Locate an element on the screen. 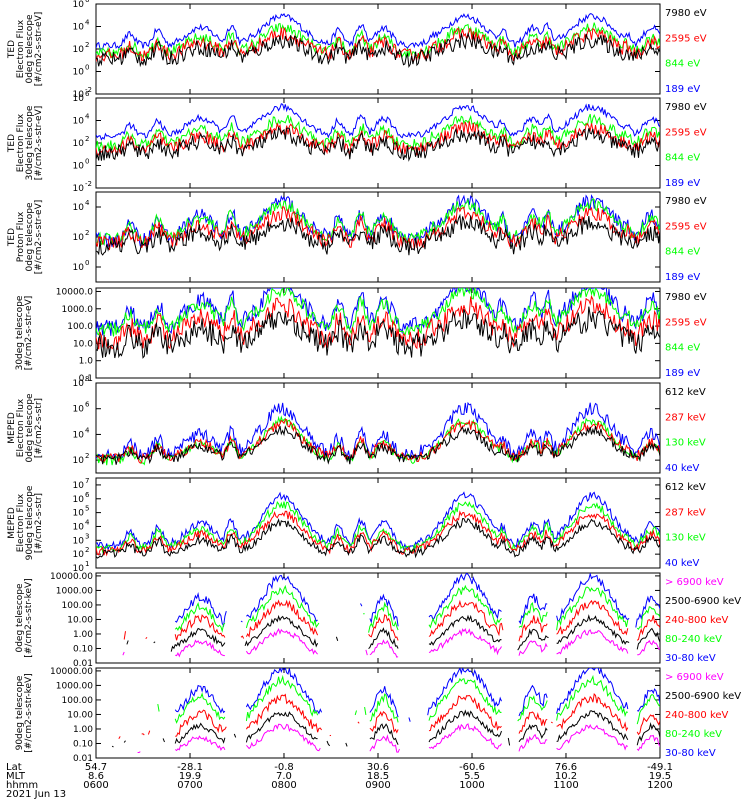 This screenshot has width=750, height=800. x-tick-label-mlt: 19.5 is located at coordinates (660, 776).